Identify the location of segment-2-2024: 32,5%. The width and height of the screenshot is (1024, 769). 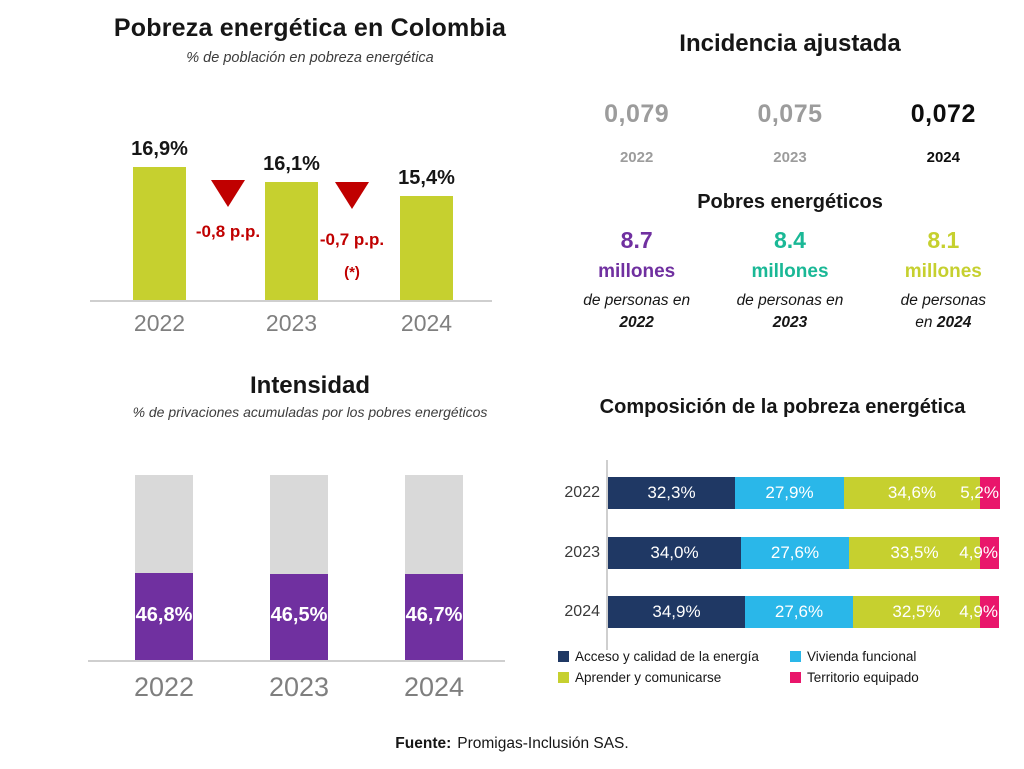
(916, 612).